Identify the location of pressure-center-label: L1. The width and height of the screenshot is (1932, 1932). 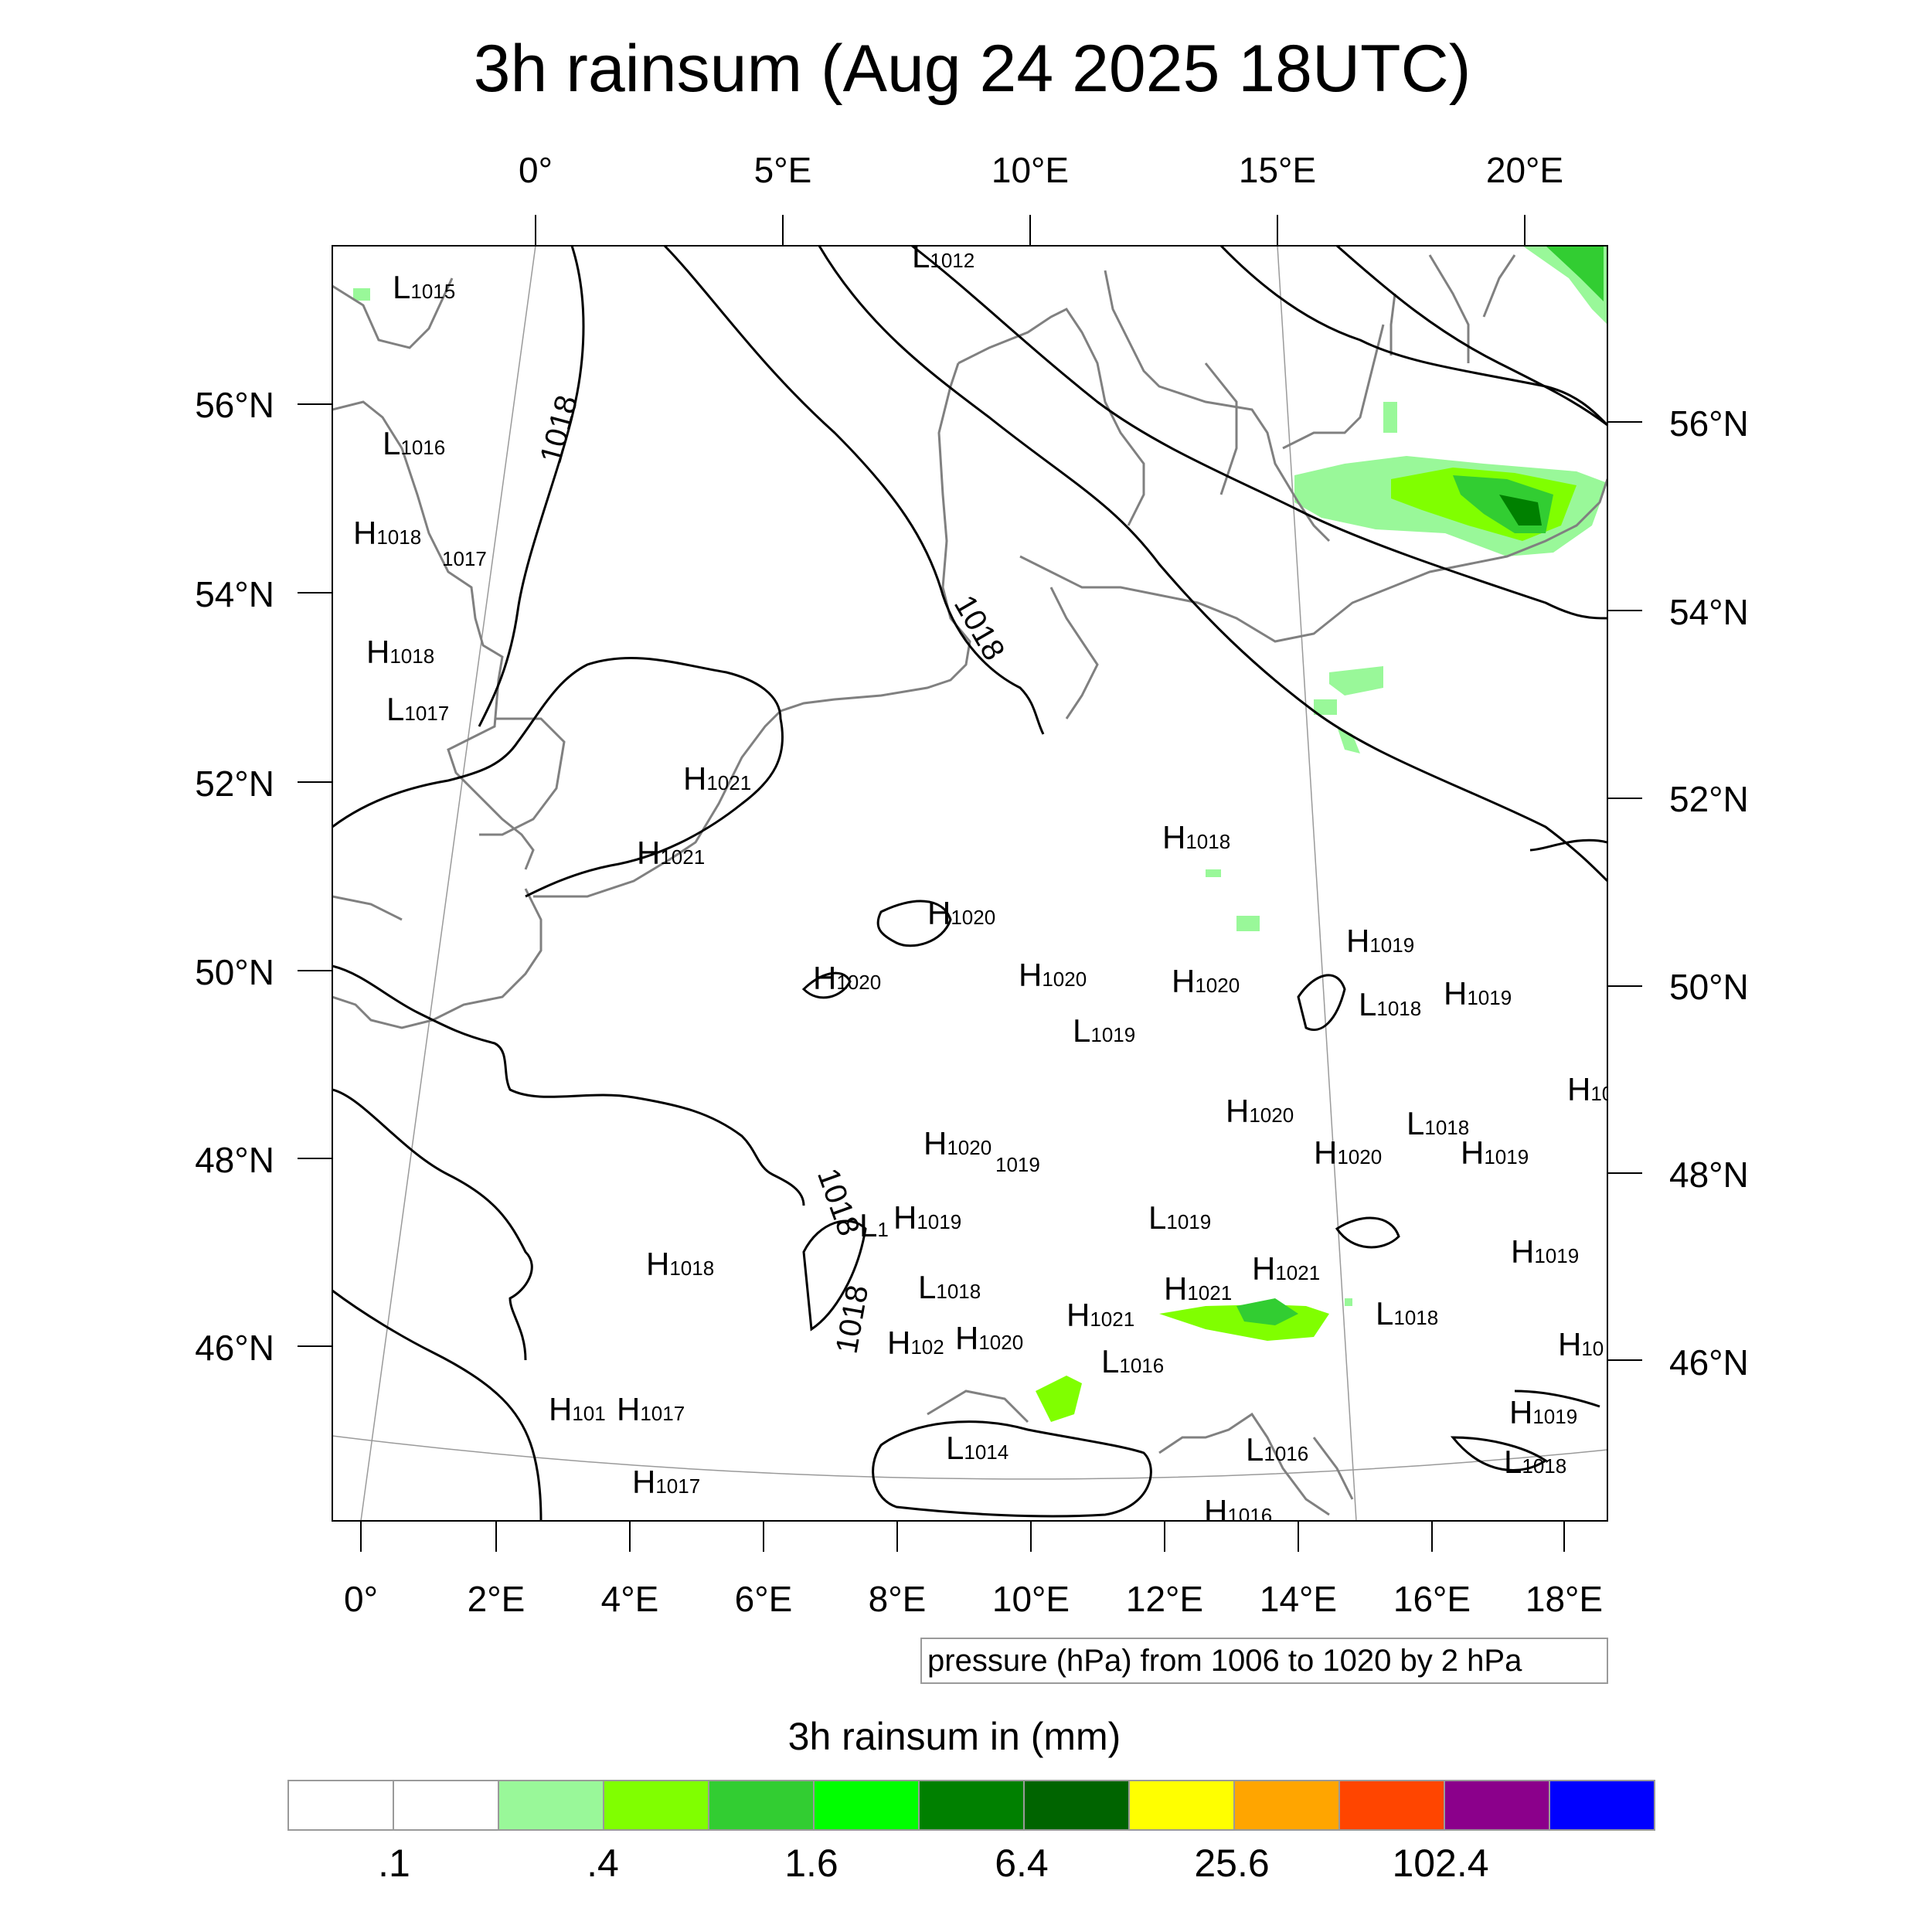
(874, 1225).